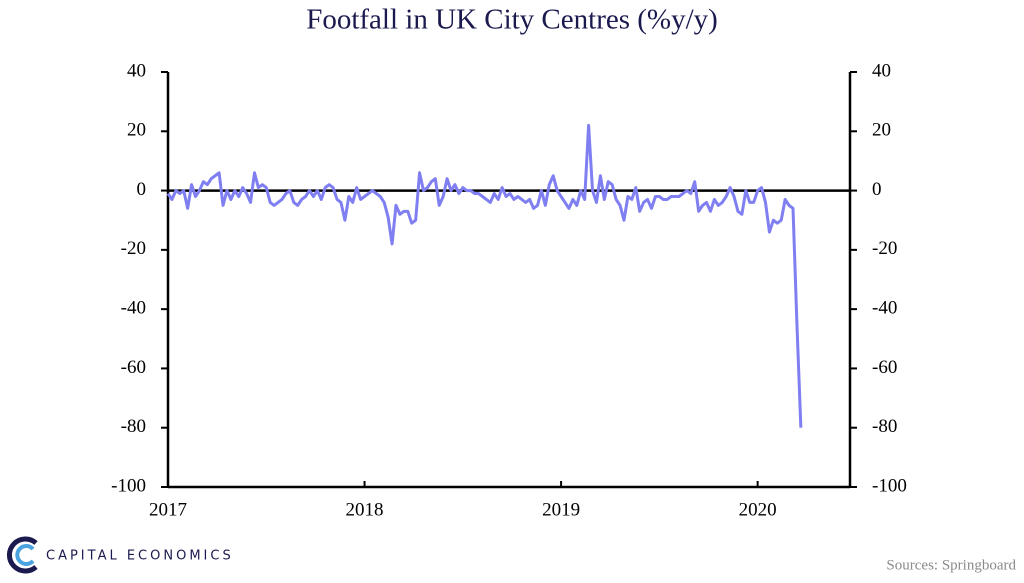 Image resolution: width=1024 pixels, height=583 pixels. Describe the element at coordinates (22, 555) in the screenshot. I see `logo` at that location.